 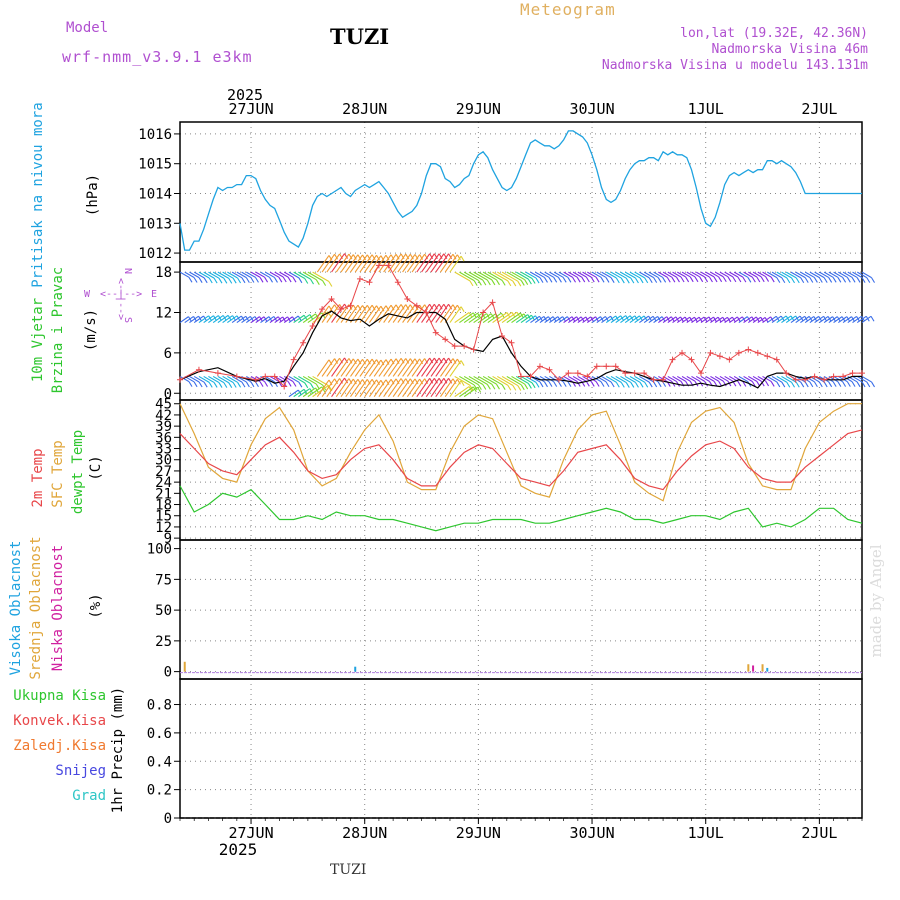 What do you see at coordinates (38, 340) in the screenshot?
I see `wind-label-1: 10m Vjetar` at bounding box center [38, 340].